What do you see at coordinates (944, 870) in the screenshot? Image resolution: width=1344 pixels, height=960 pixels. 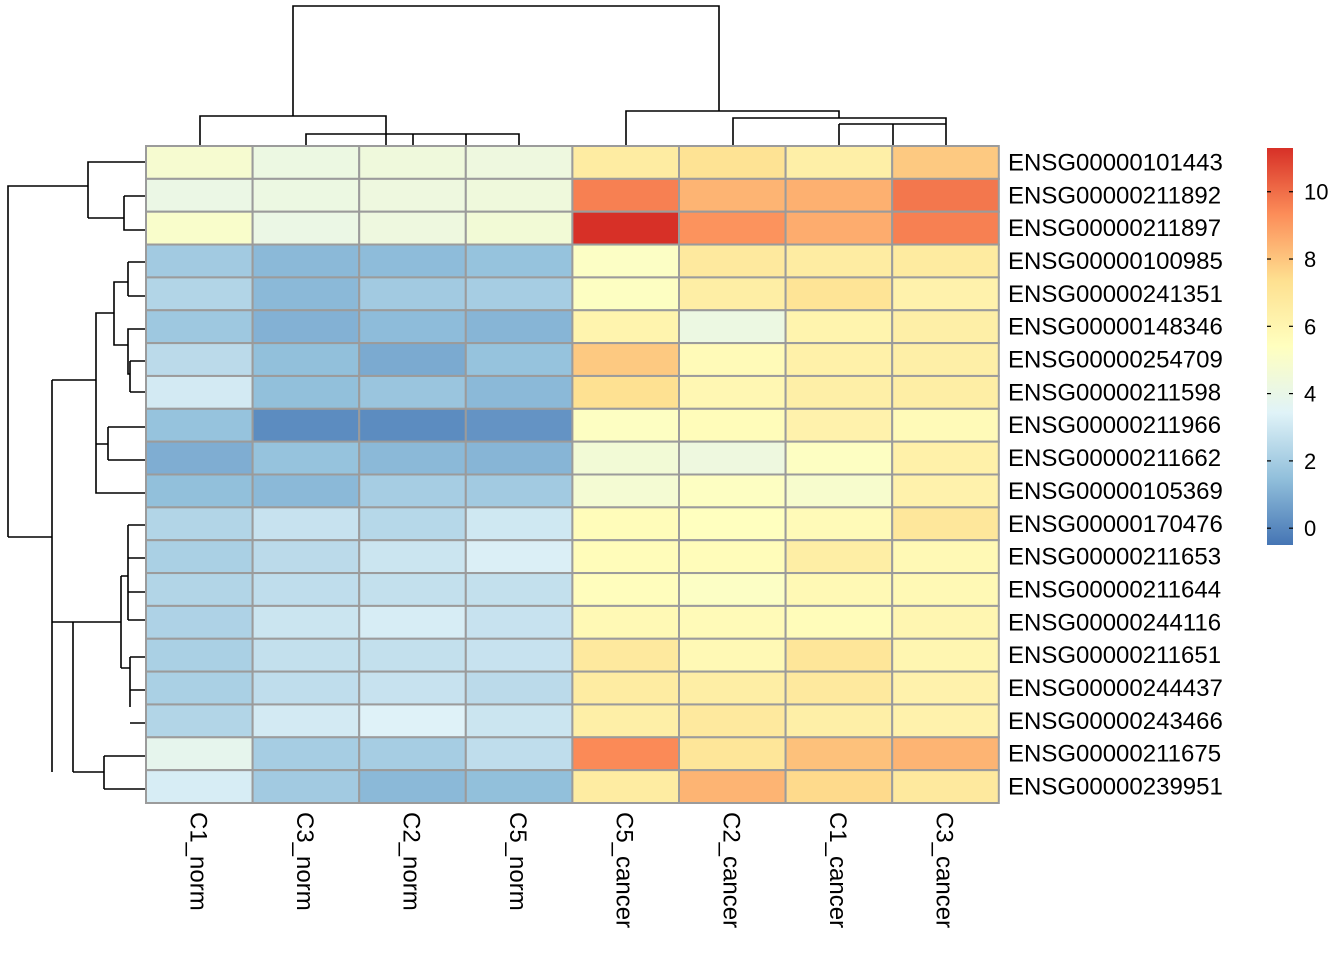 I see `column-label: C3_cancer` at bounding box center [944, 870].